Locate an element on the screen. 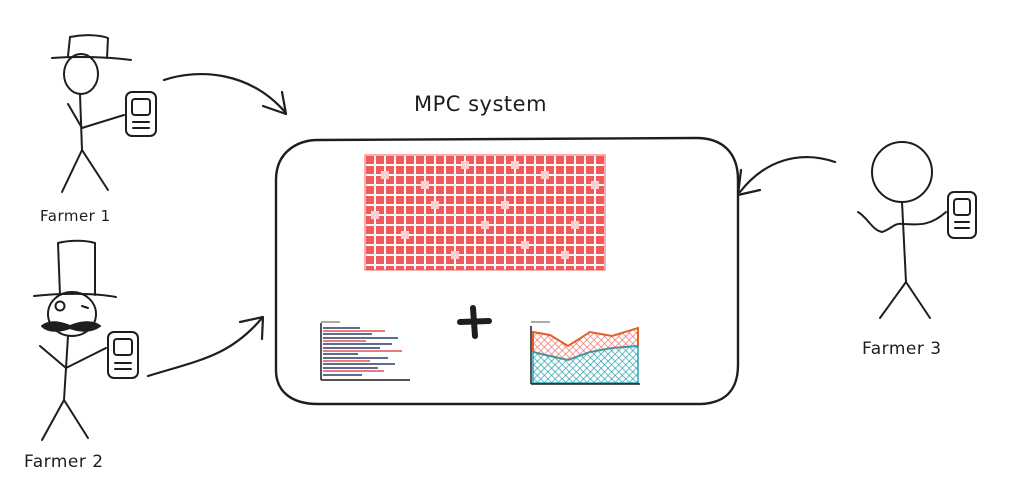  farmer-1-figure is located at coordinates (104, 113).